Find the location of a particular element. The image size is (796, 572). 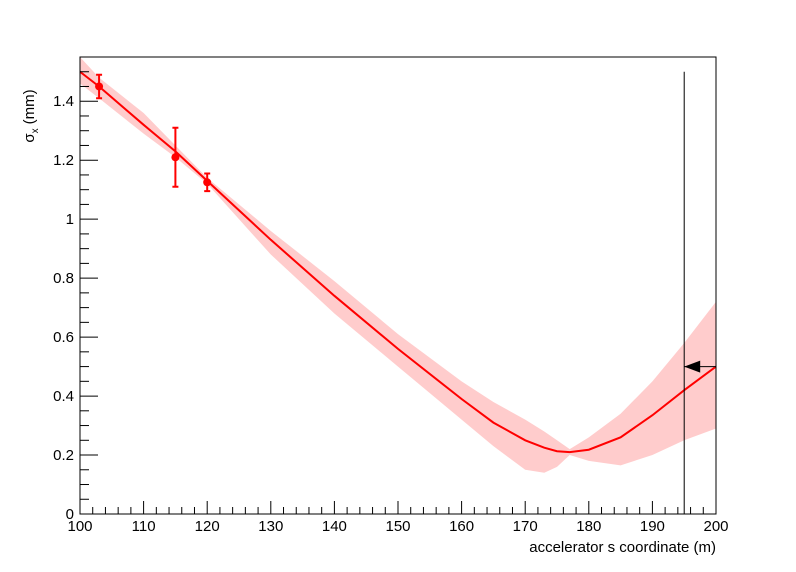

y-tick-label: 0.2 is located at coordinates (63, 455).